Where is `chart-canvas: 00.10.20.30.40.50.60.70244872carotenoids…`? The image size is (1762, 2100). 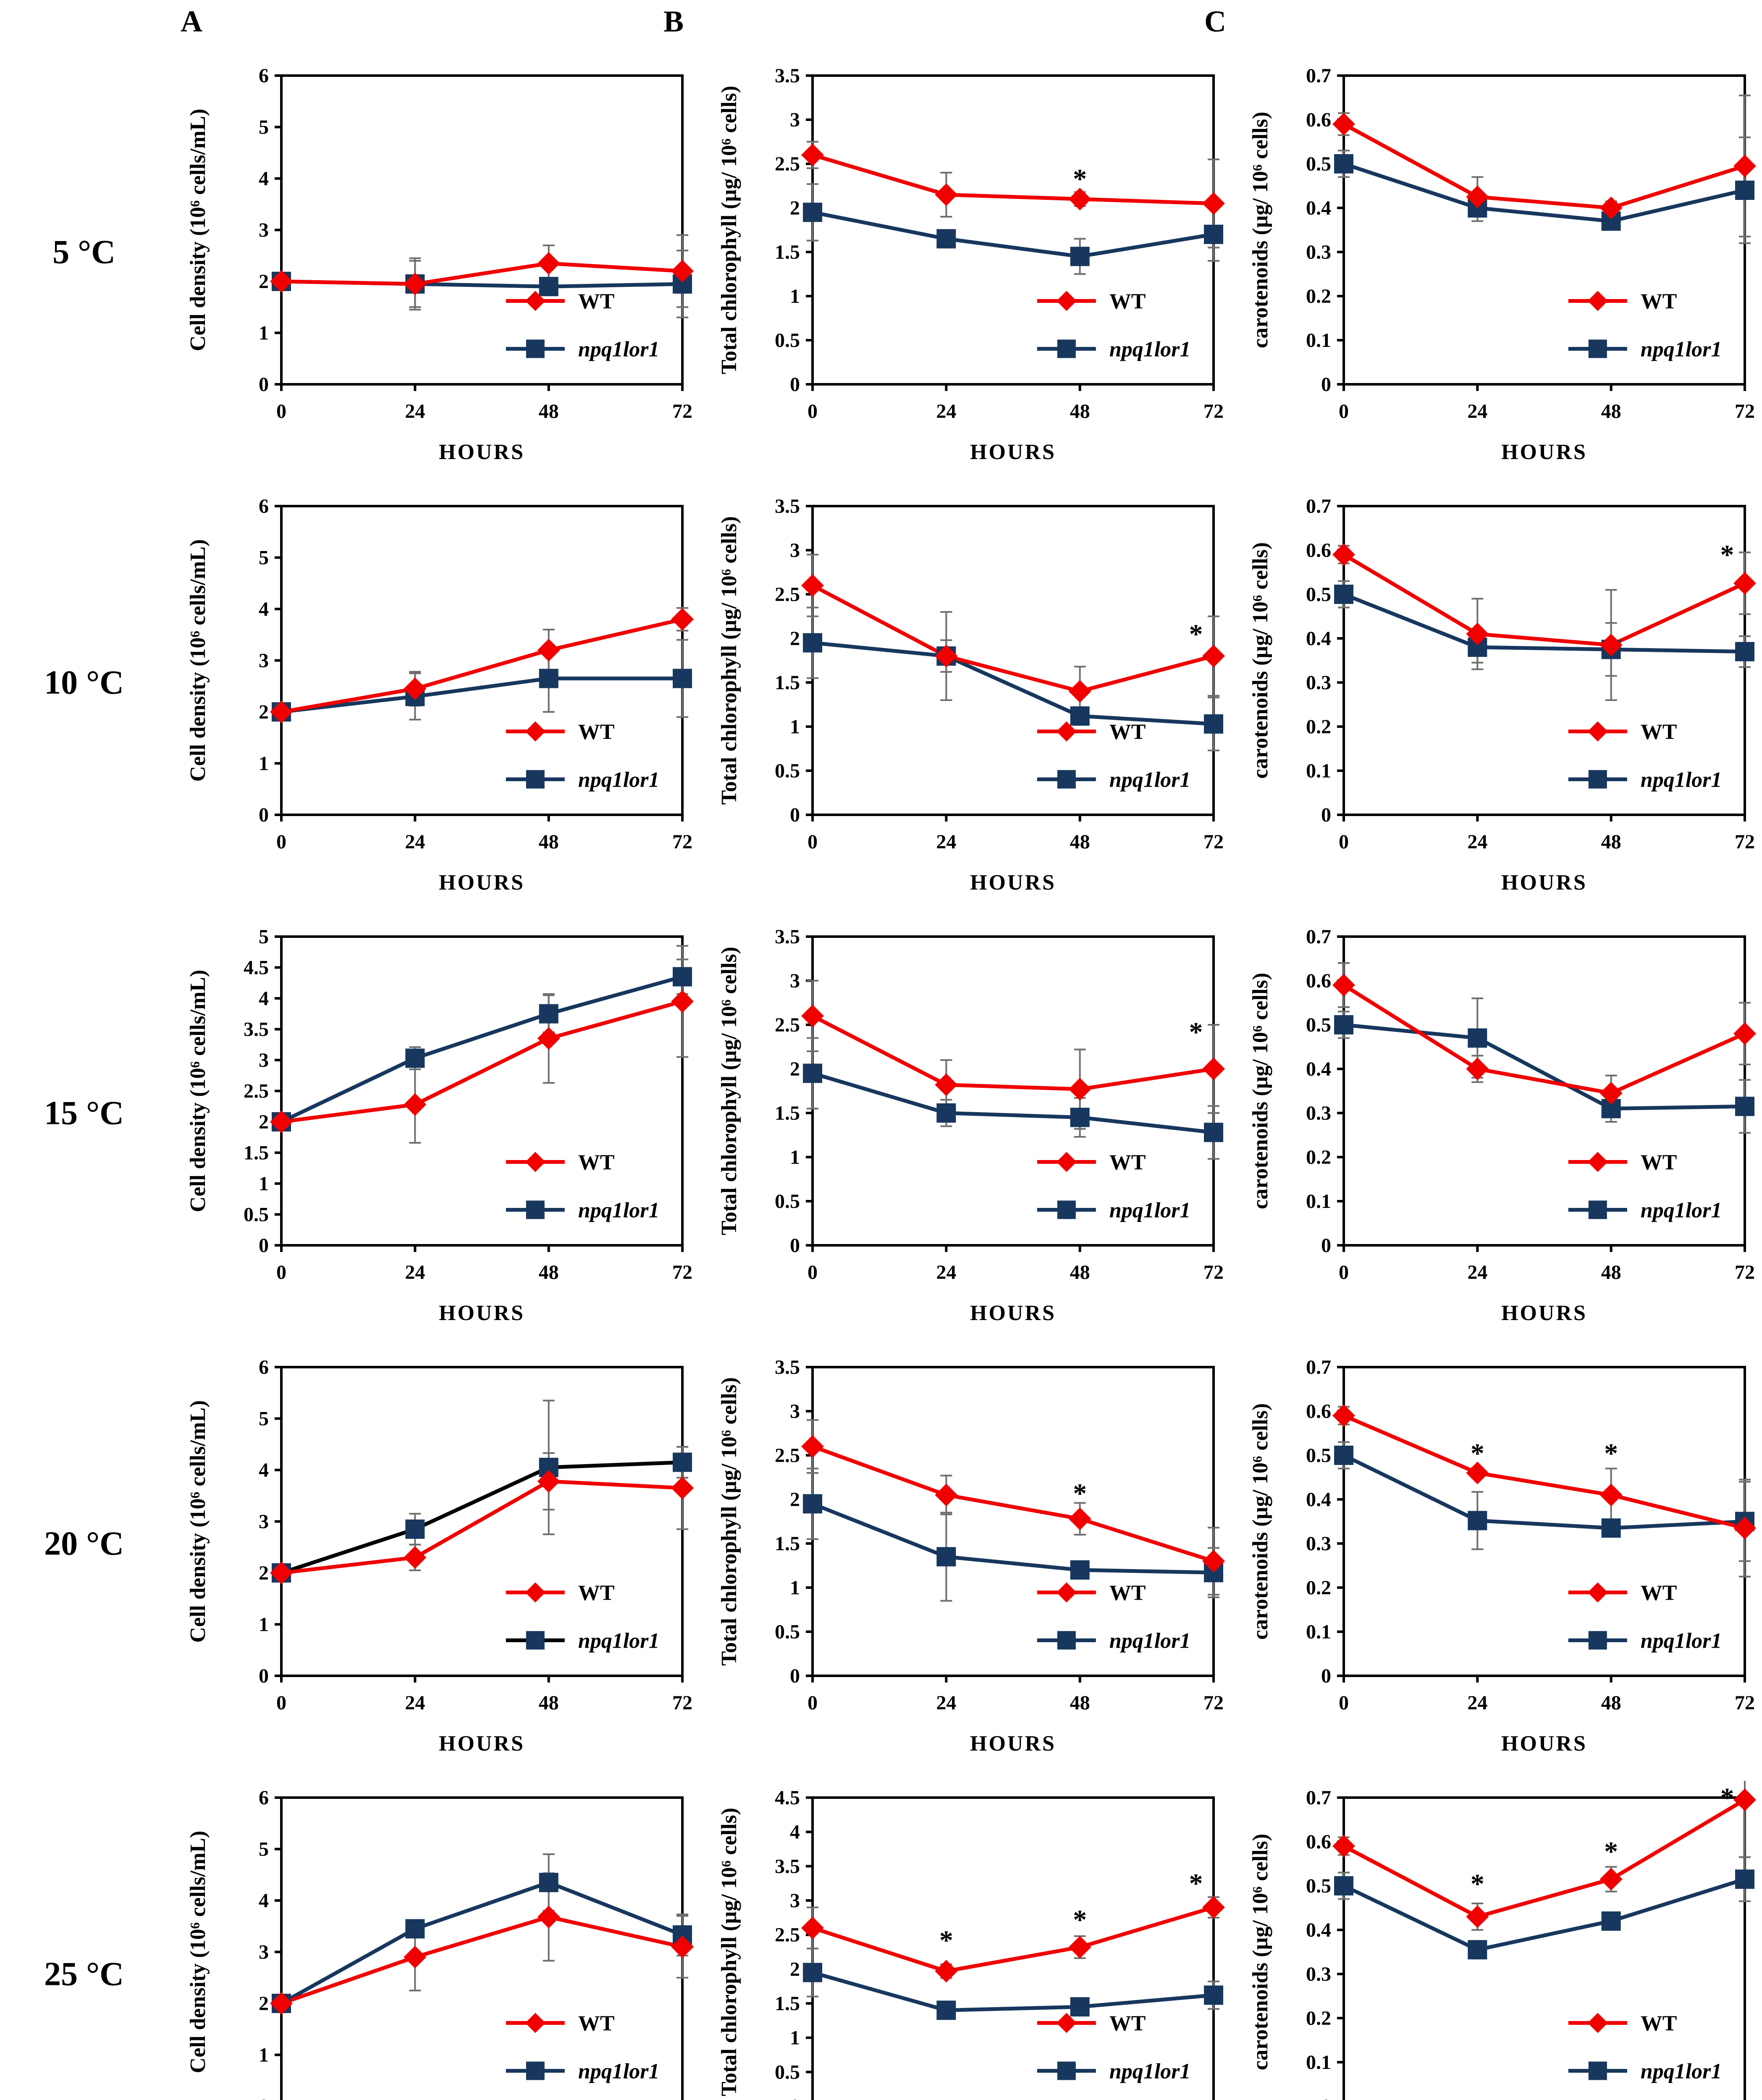
chart-canvas: 00.10.20.30.40.50.60.70244872carotenoids… is located at coordinates (1502, 1940).